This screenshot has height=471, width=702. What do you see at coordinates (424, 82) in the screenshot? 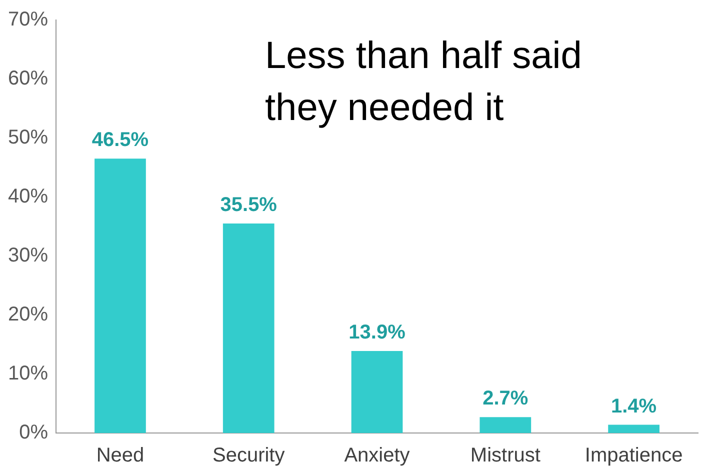
I see `annotation: Less than half said they needed it` at bounding box center [424, 82].